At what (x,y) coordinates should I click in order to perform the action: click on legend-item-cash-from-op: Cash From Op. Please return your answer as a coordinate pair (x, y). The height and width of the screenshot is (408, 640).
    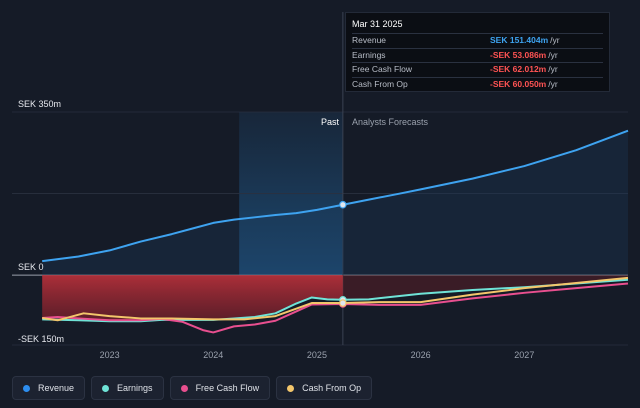
    Looking at the image, I should click on (324, 388).